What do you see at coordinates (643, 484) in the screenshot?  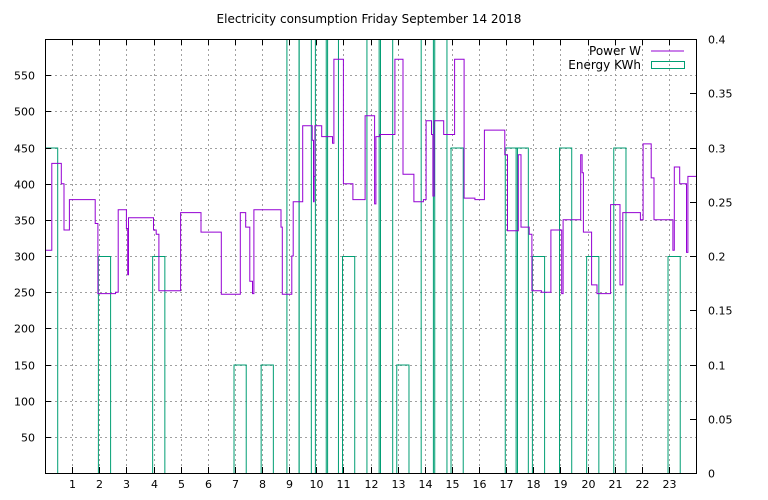 I see `x-tick-label: 22` at bounding box center [643, 484].